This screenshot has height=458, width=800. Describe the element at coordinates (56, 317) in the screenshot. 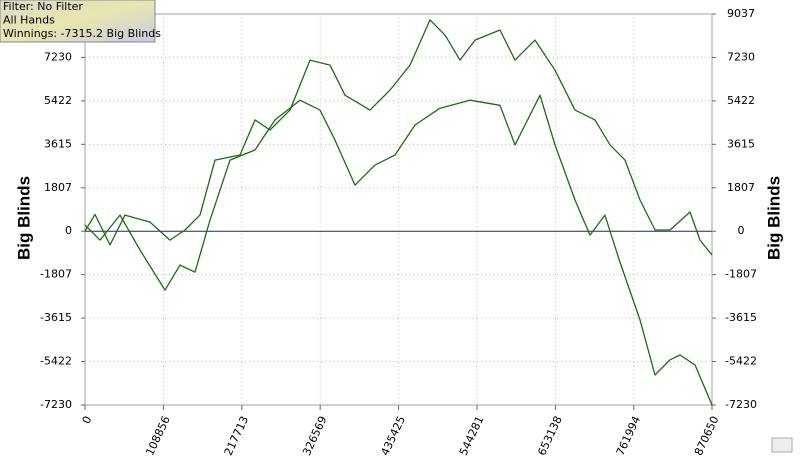

I see `y-tick-label: -3615` at that location.